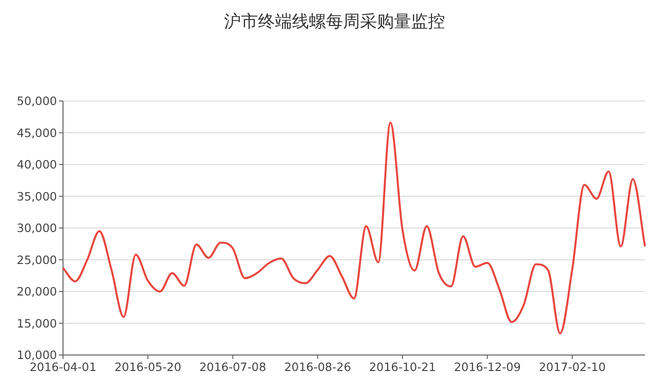  I want to click on x-tick-label: 2017-02-10, so click(572, 367).